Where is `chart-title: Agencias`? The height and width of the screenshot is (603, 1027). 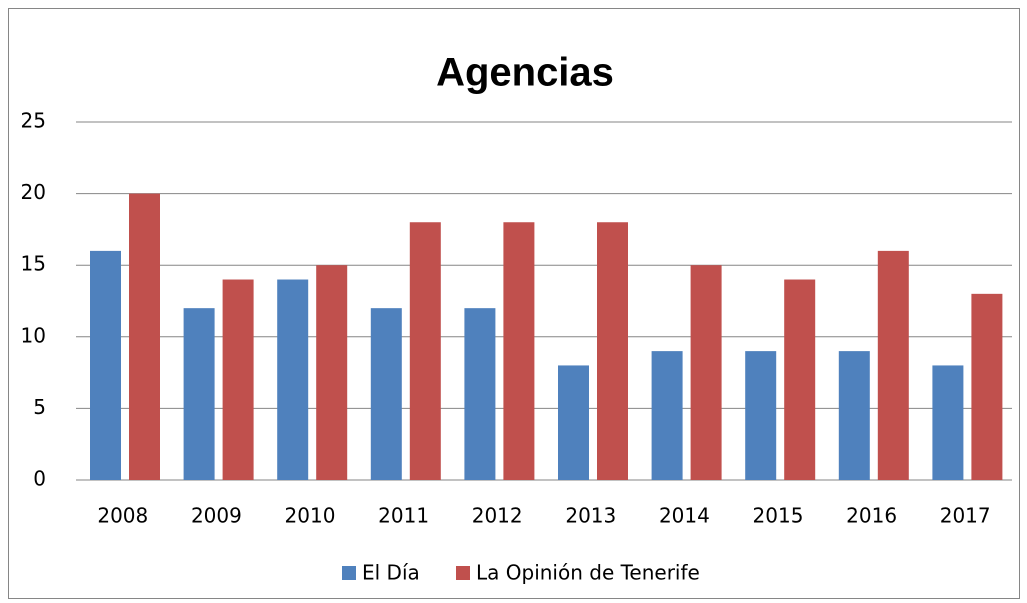 chart-title: Agencias is located at coordinates (525, 73).